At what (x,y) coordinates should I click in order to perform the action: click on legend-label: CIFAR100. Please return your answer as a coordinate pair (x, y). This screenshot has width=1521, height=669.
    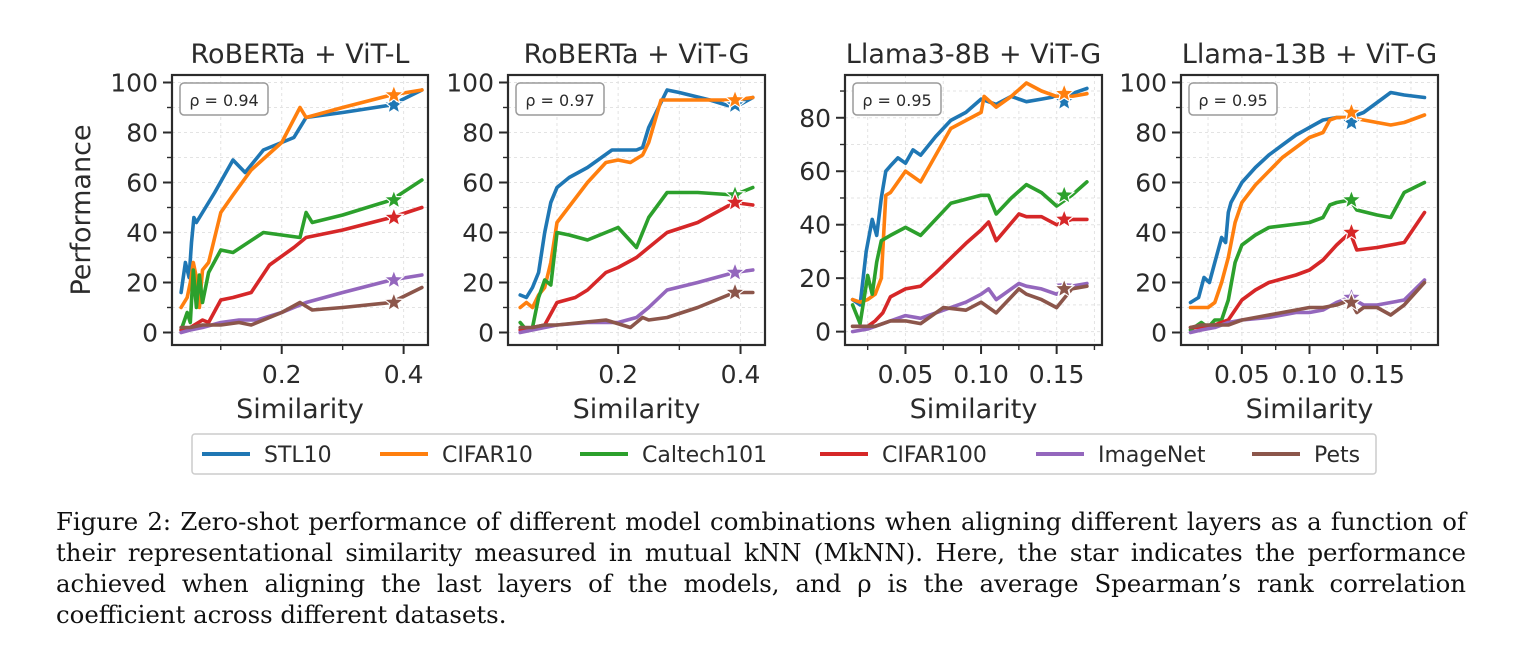
    Looking at the image, I should click on (934, 455).